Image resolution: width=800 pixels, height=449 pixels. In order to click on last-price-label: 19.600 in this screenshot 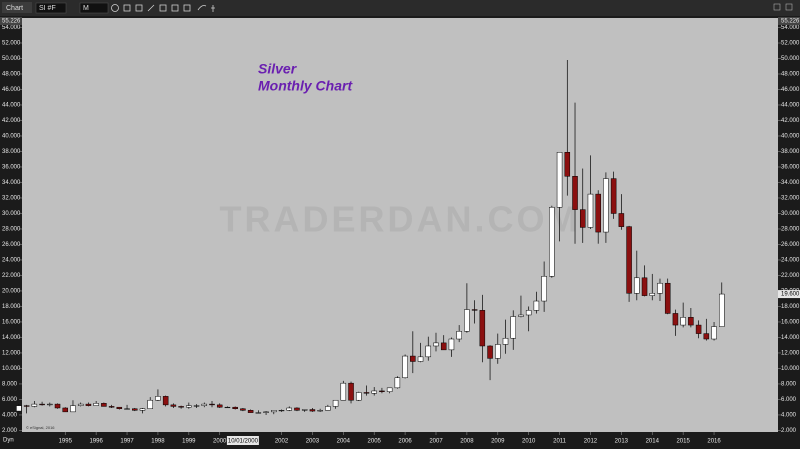, I will do `click(790, 295)`.